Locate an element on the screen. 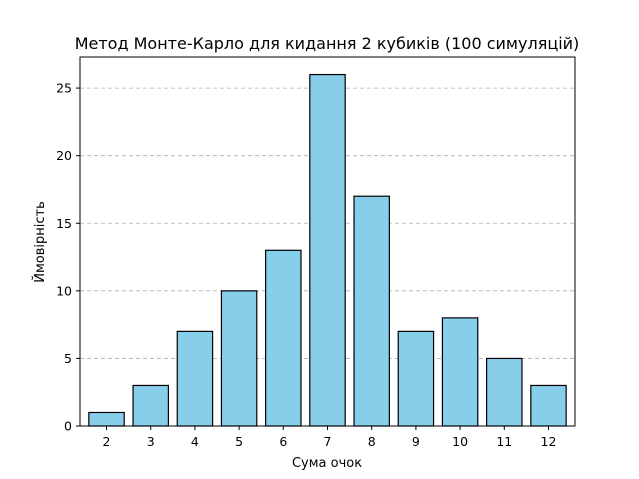 This screenshot has height=479, width=639. x-tick-label: 12 is located at coordinates (549, 441).